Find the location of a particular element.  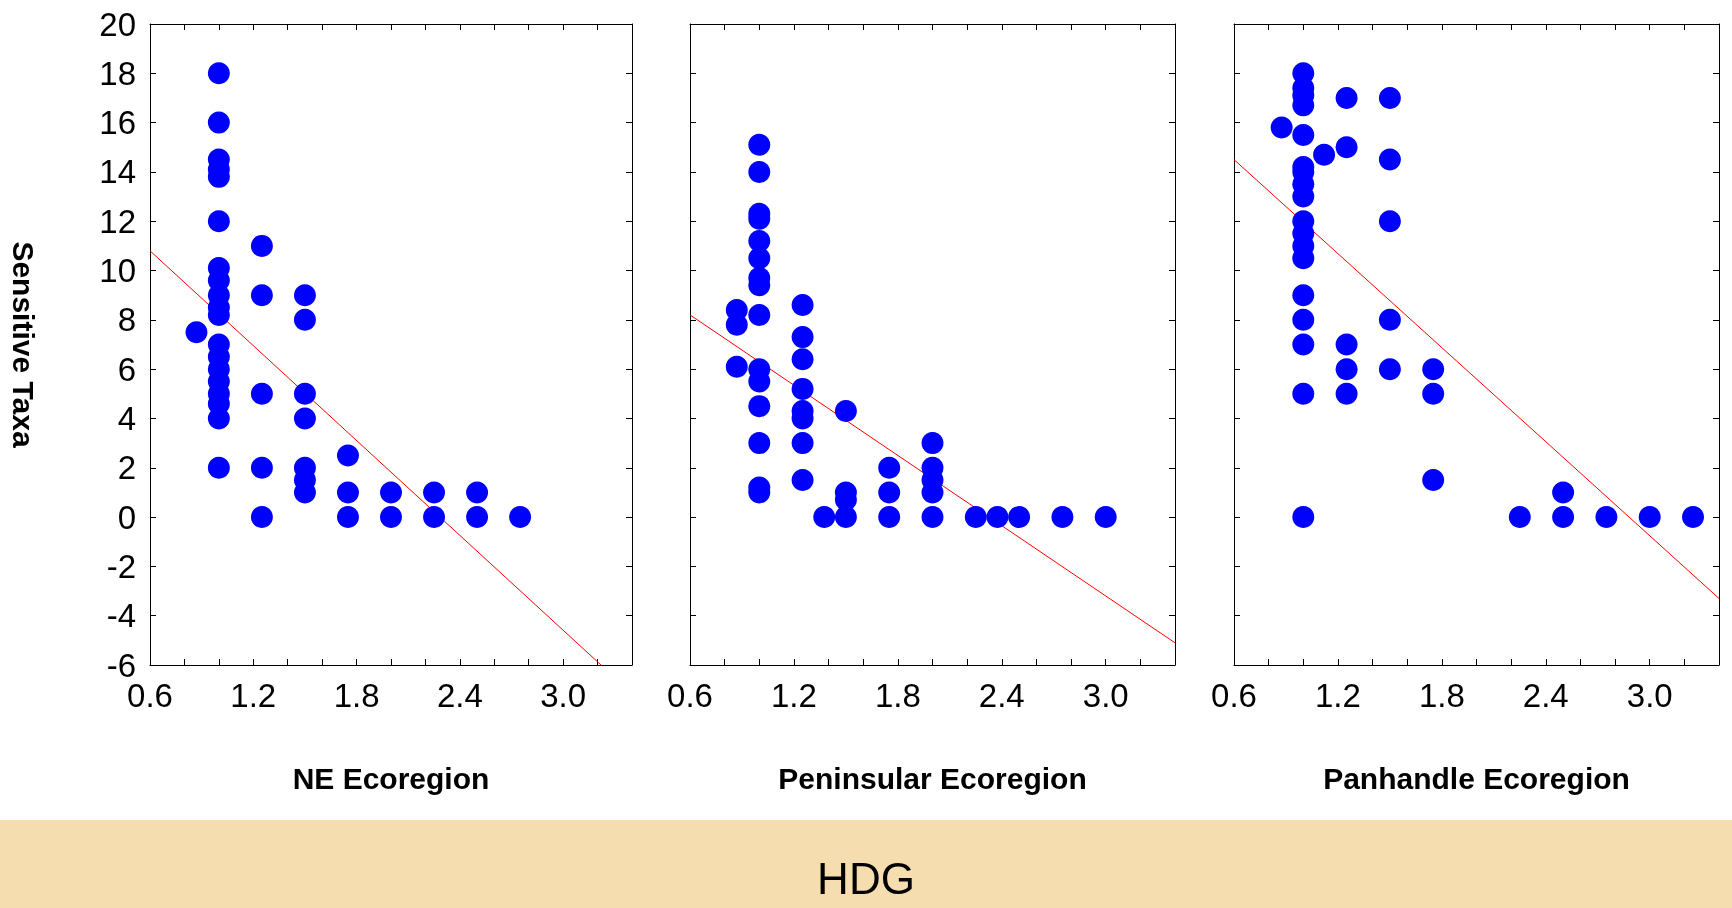

x-axis-title: NE Ecoregion is located at coordinates (391, 778).